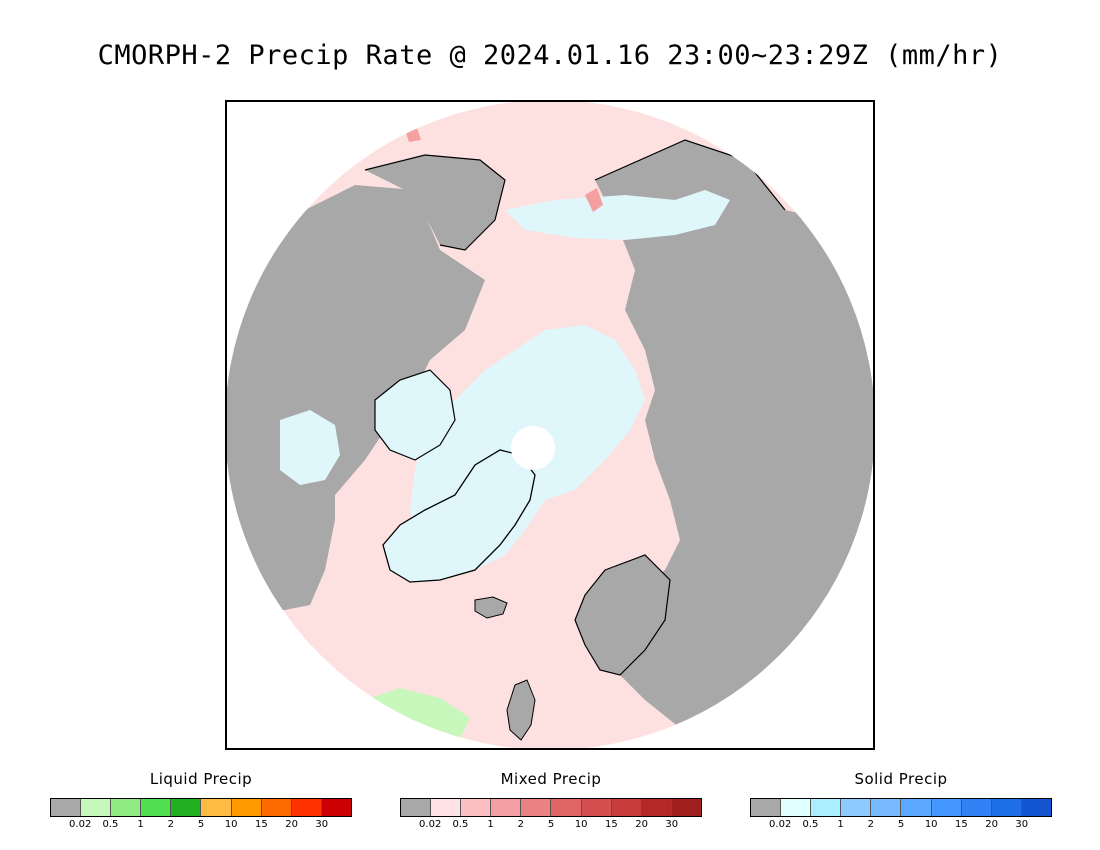  What do you see at coordinates (415, 415) in the screenshot?
I see `archipelago-snow` at bounding box center [415, 415].